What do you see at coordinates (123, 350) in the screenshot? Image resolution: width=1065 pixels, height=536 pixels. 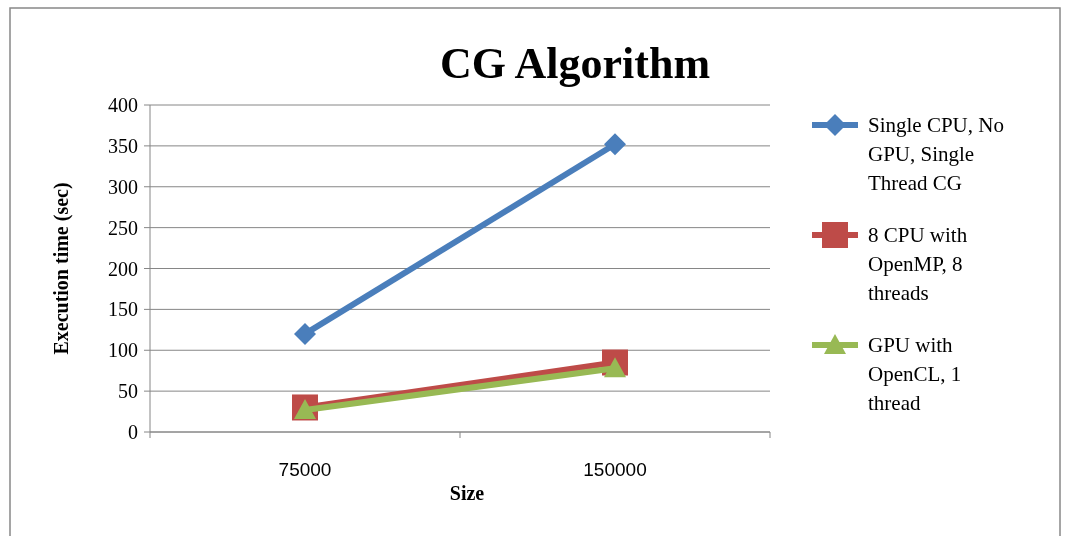 I see `y-tick-label: 100` at bounding box center [123, 350].